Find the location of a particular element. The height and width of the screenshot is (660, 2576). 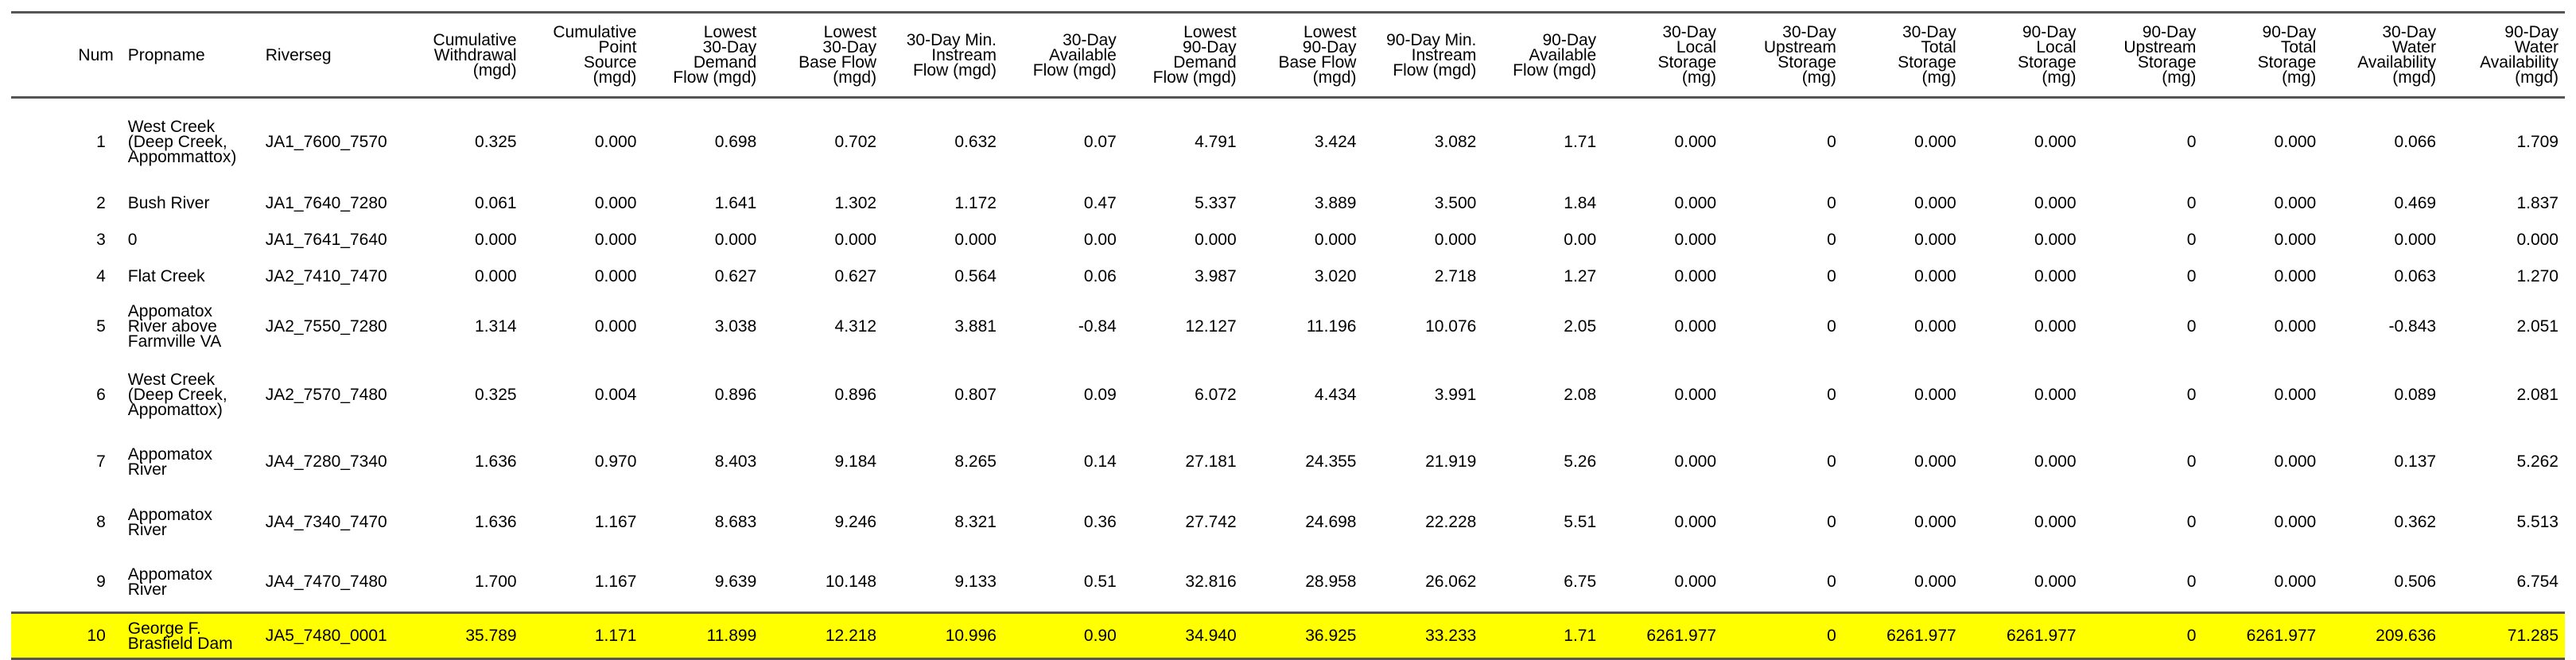

cell-min-instream-90day: 33.233 is located at coordinates (1451, 636).